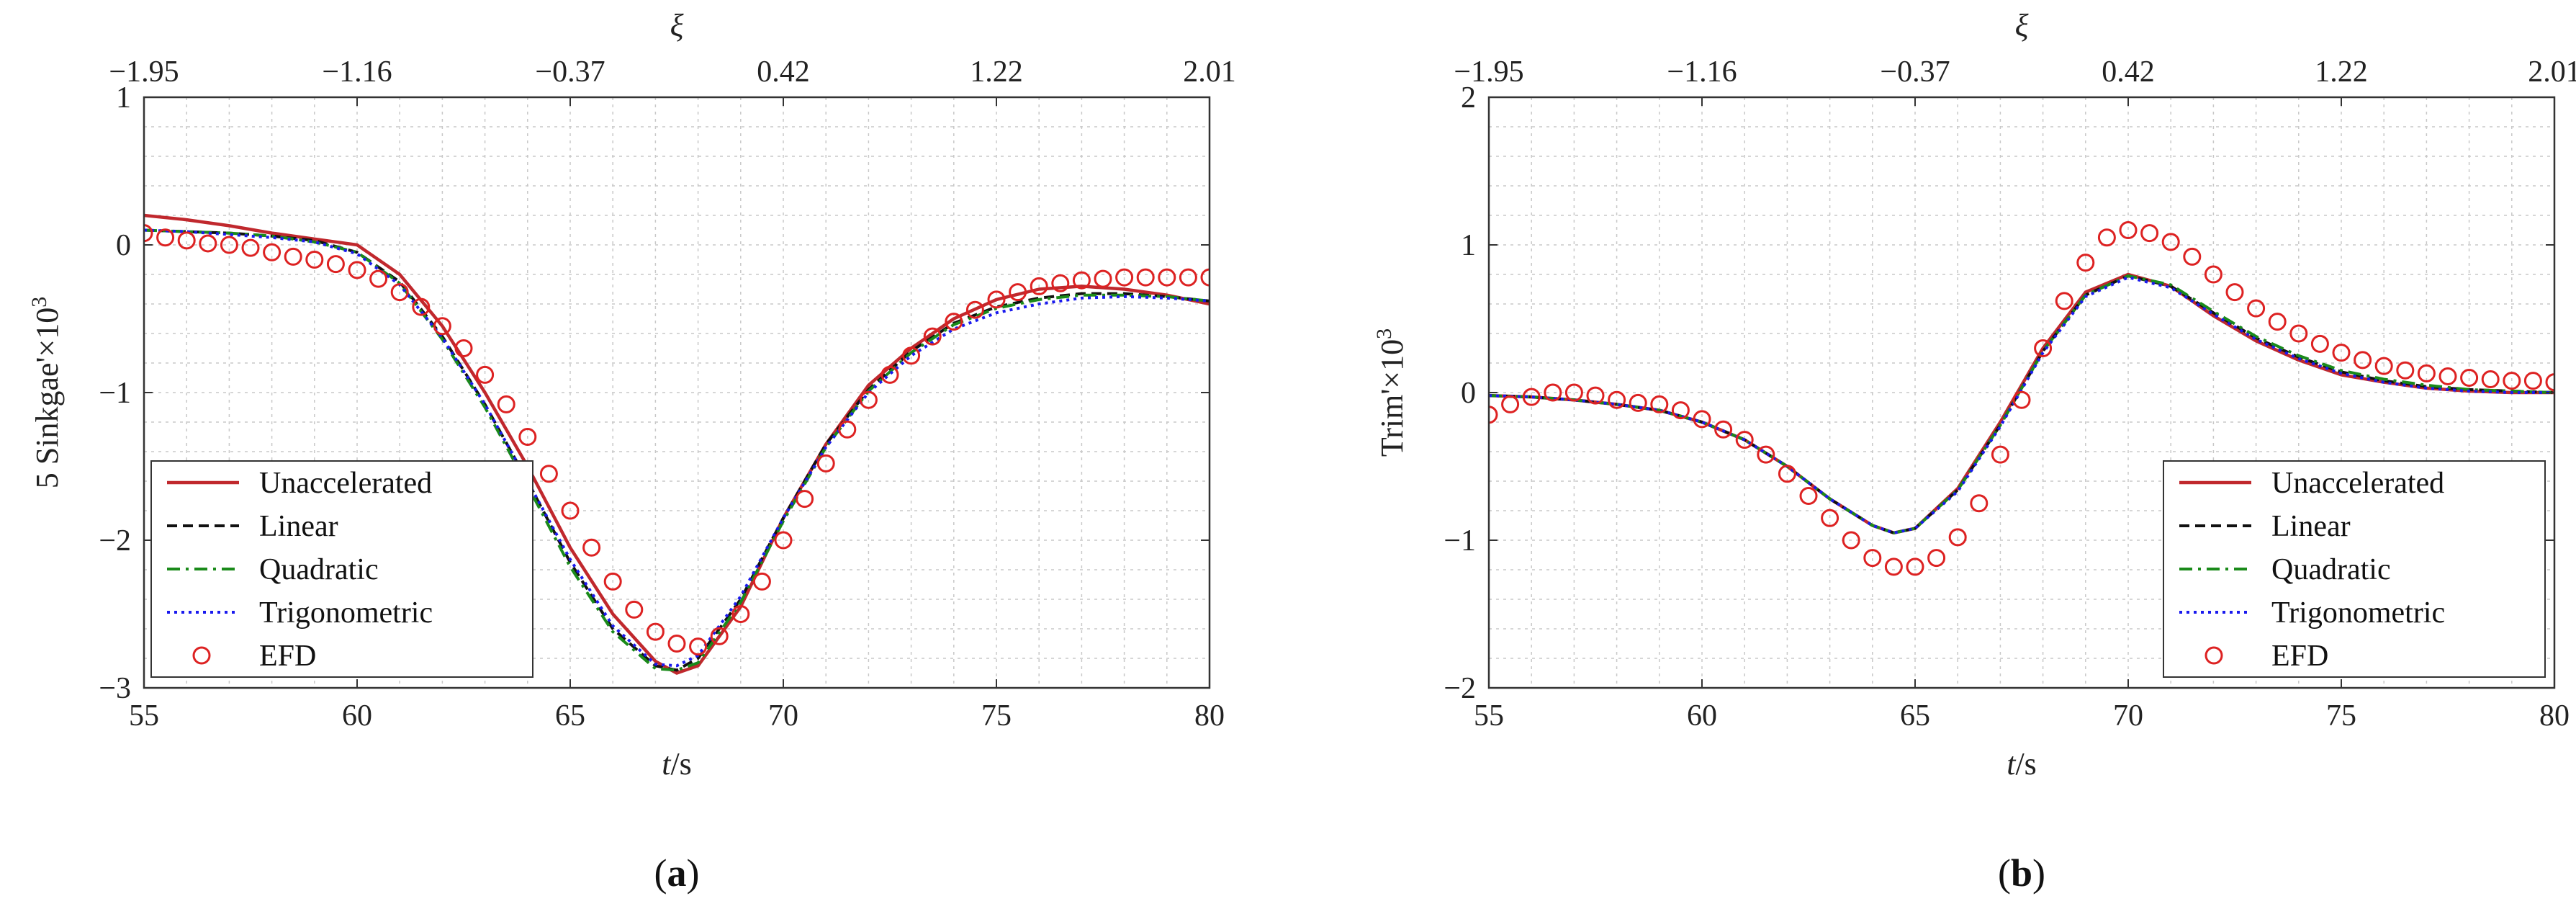 Image resolution: width=2576 pixels, height=909 pixels. I want to click on legend-label: EFD, so click(287, 656).